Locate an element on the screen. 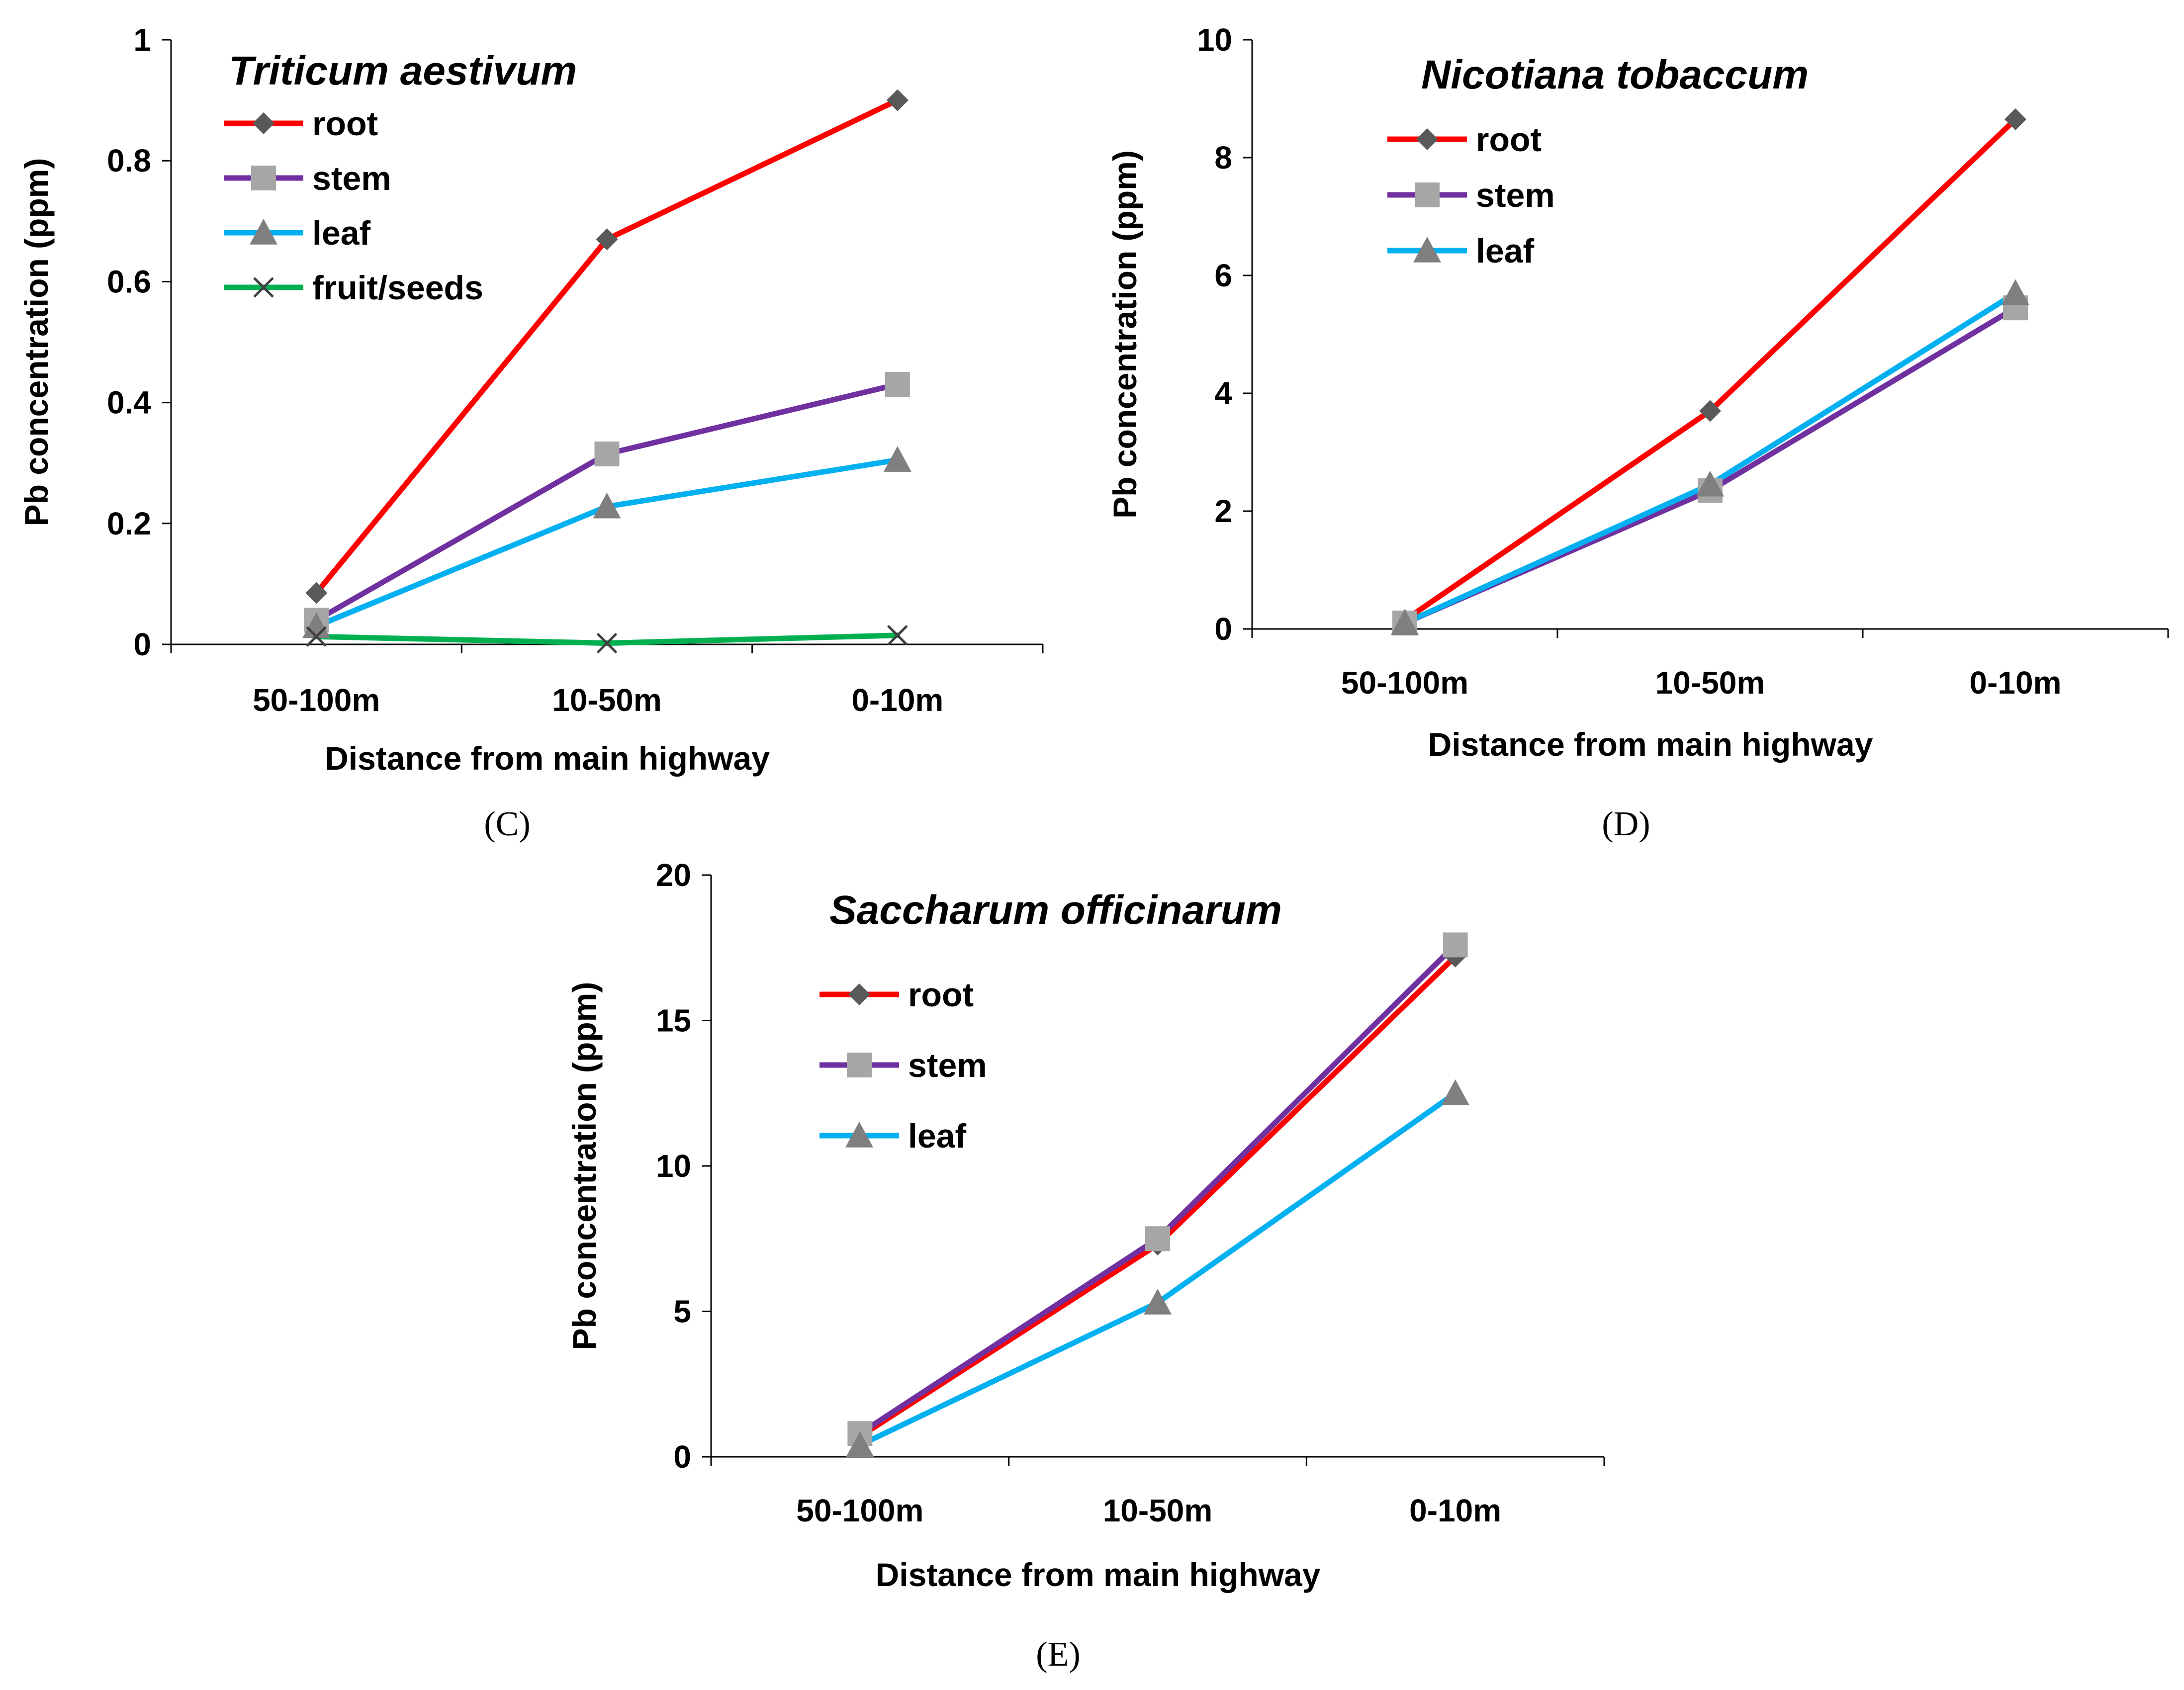 The height and width of the screenshot is (1690, 2184). panel-label: (E) is located at coordinates (1058, 1654).